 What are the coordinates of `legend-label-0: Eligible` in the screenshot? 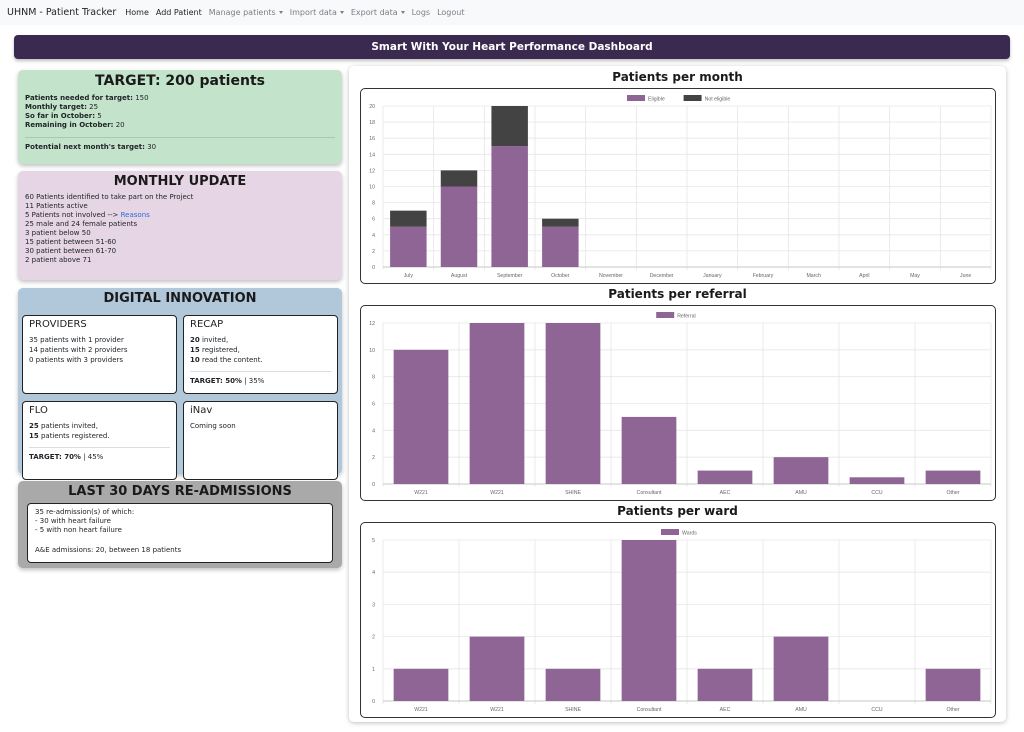 It's located at (656, 100).